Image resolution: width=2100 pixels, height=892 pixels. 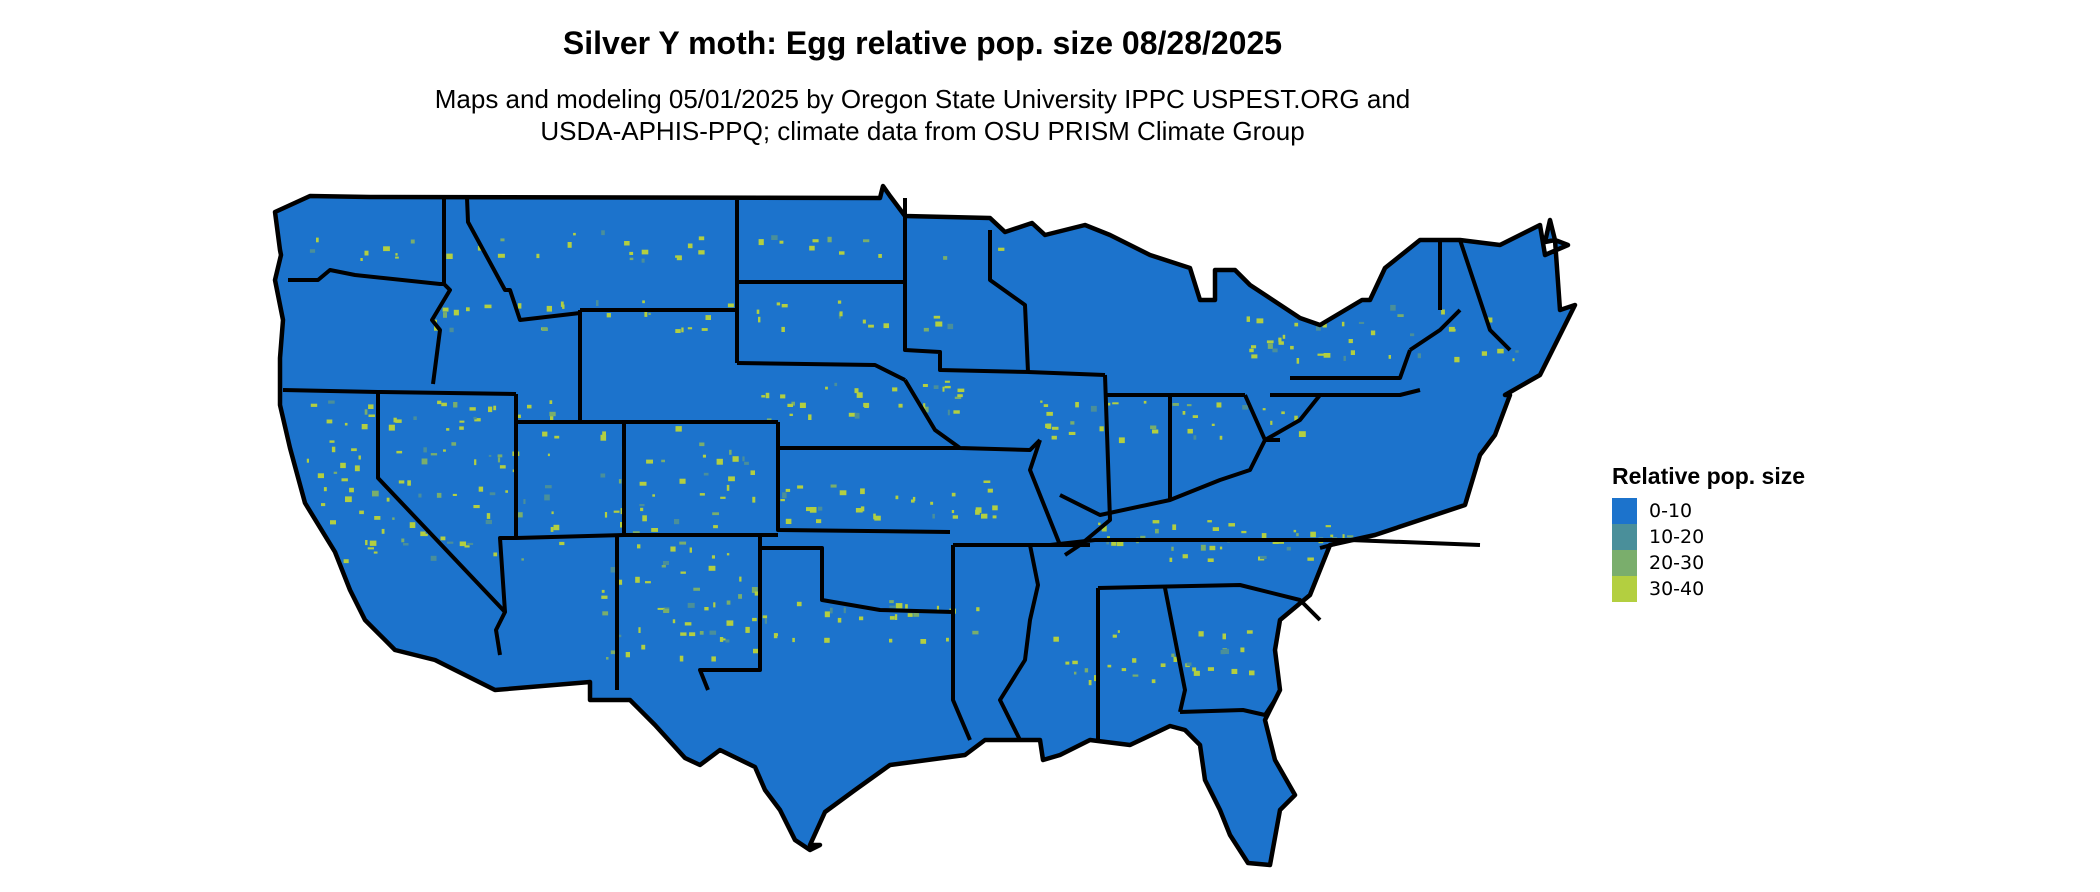 What do you see at coordinates (1708, 589) in the screenshot?
I see `legend-item: 30-40` at bounding box center [1708, 589].